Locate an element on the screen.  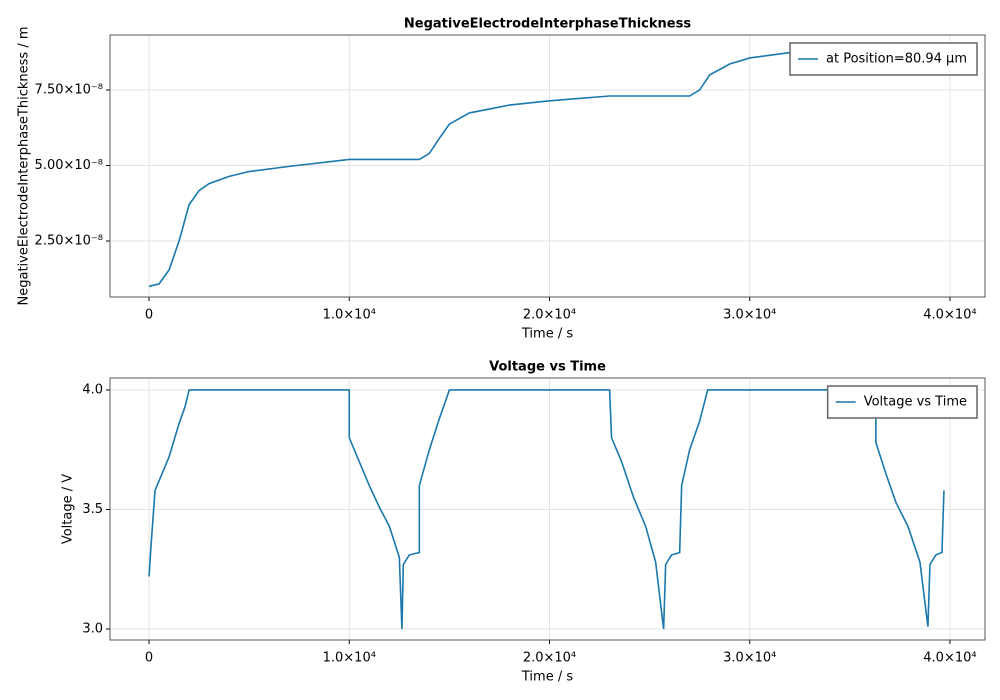
y-tick-label: 3.5 is located at coordinates (92, 509).